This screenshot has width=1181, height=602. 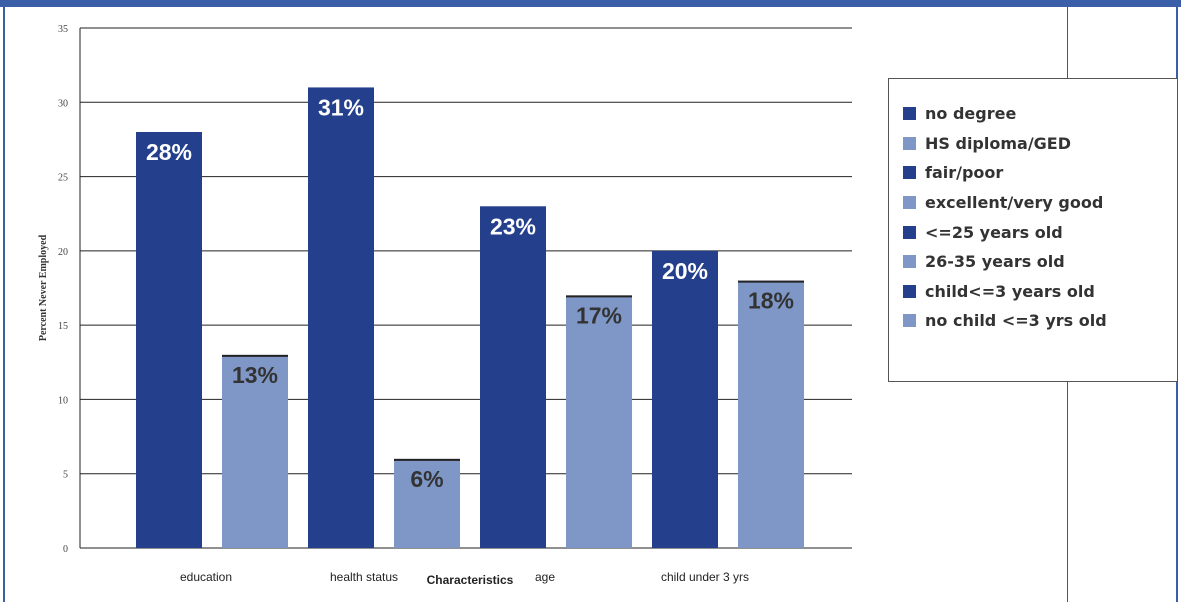 What do you see at coordinates (590, 3) in the screenshot?
I see `top-border` at bounding box center [590, 3].